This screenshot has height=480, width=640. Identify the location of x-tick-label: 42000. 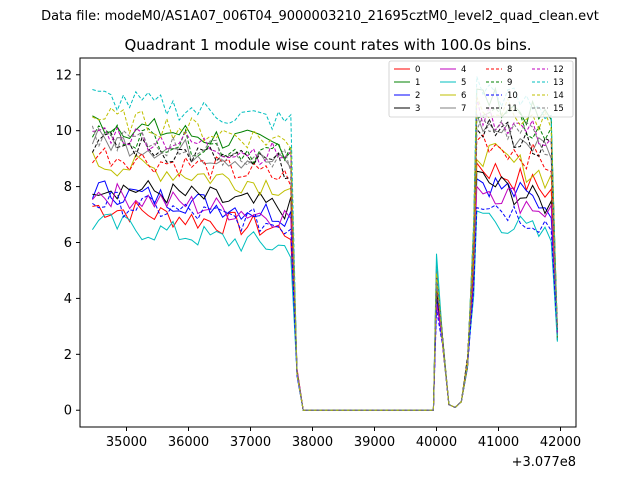
(560, 442).